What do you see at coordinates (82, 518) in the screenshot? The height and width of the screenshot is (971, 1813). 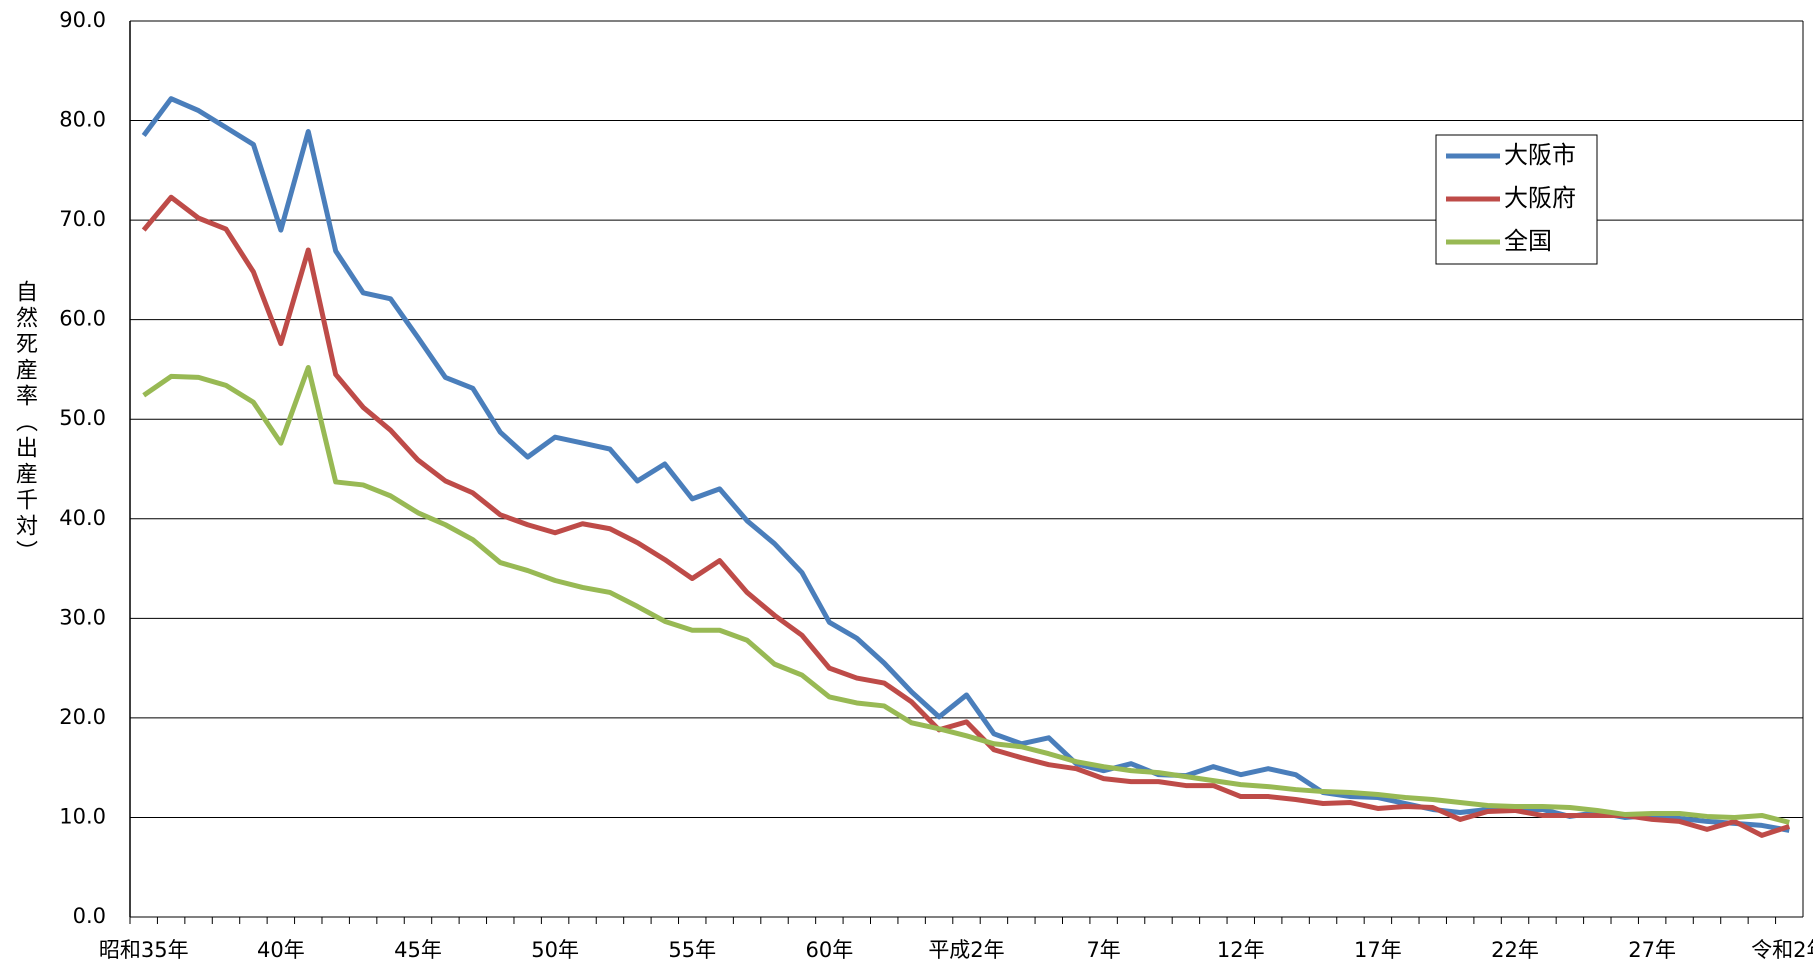 I see `y-tick-label: 40.0` at bounding box center [82, 518].